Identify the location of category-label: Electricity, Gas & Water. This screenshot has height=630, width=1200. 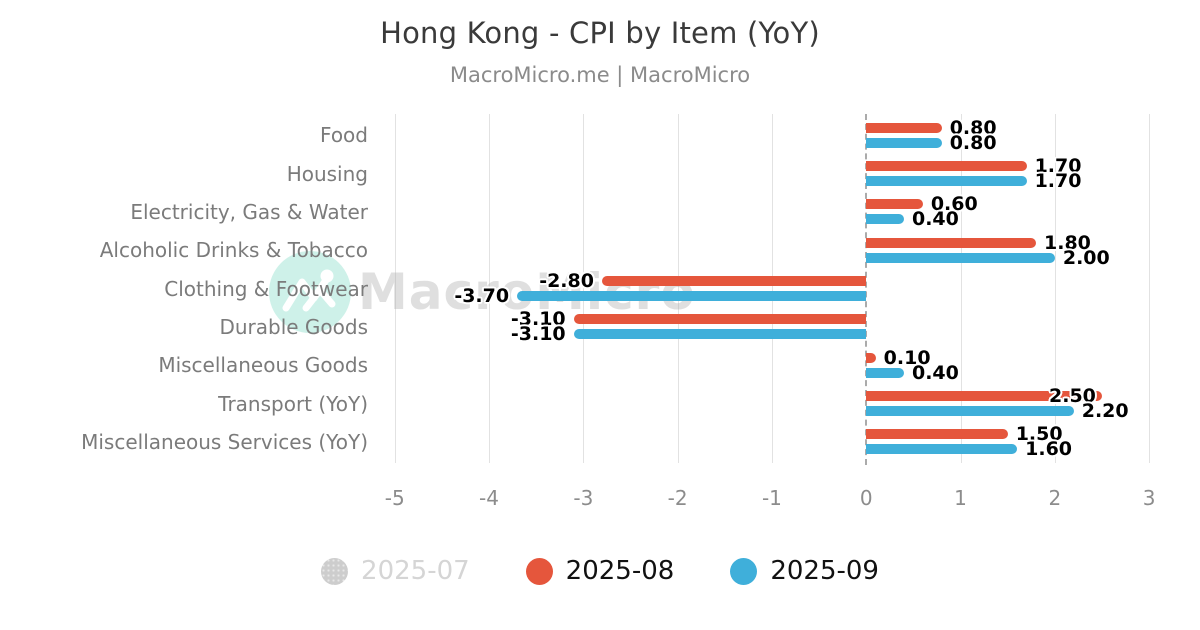
(249, 211).